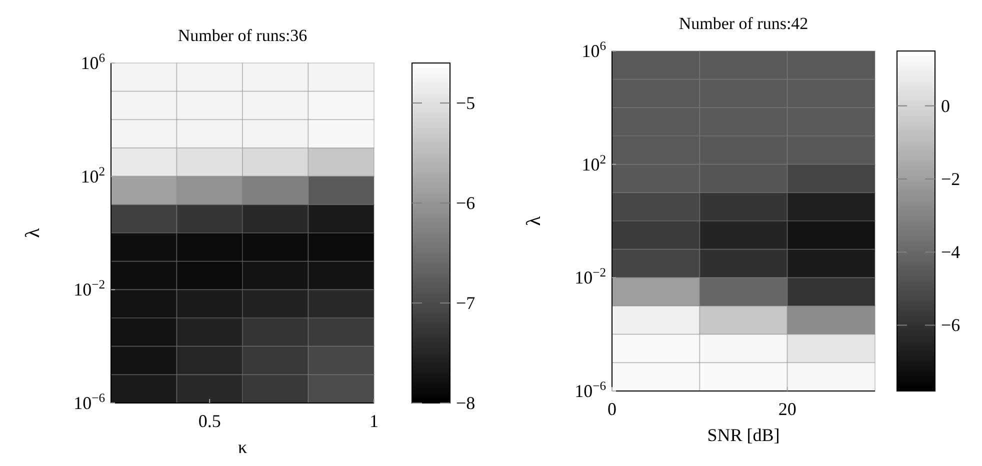  Describe the element at coordinates (209, 421) in the screenshot. I see `x-tick-label: 0.5` at that location.